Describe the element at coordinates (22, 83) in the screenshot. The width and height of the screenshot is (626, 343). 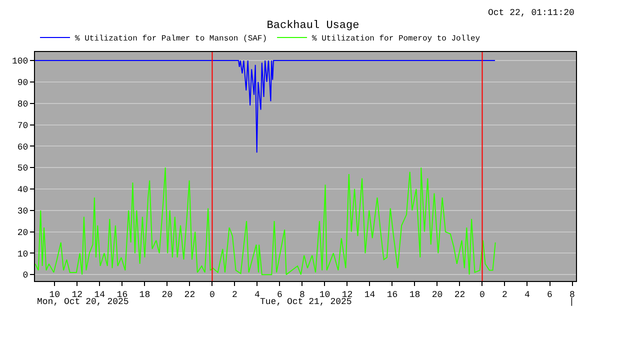
I see `y-tick-label: 90` at that location.